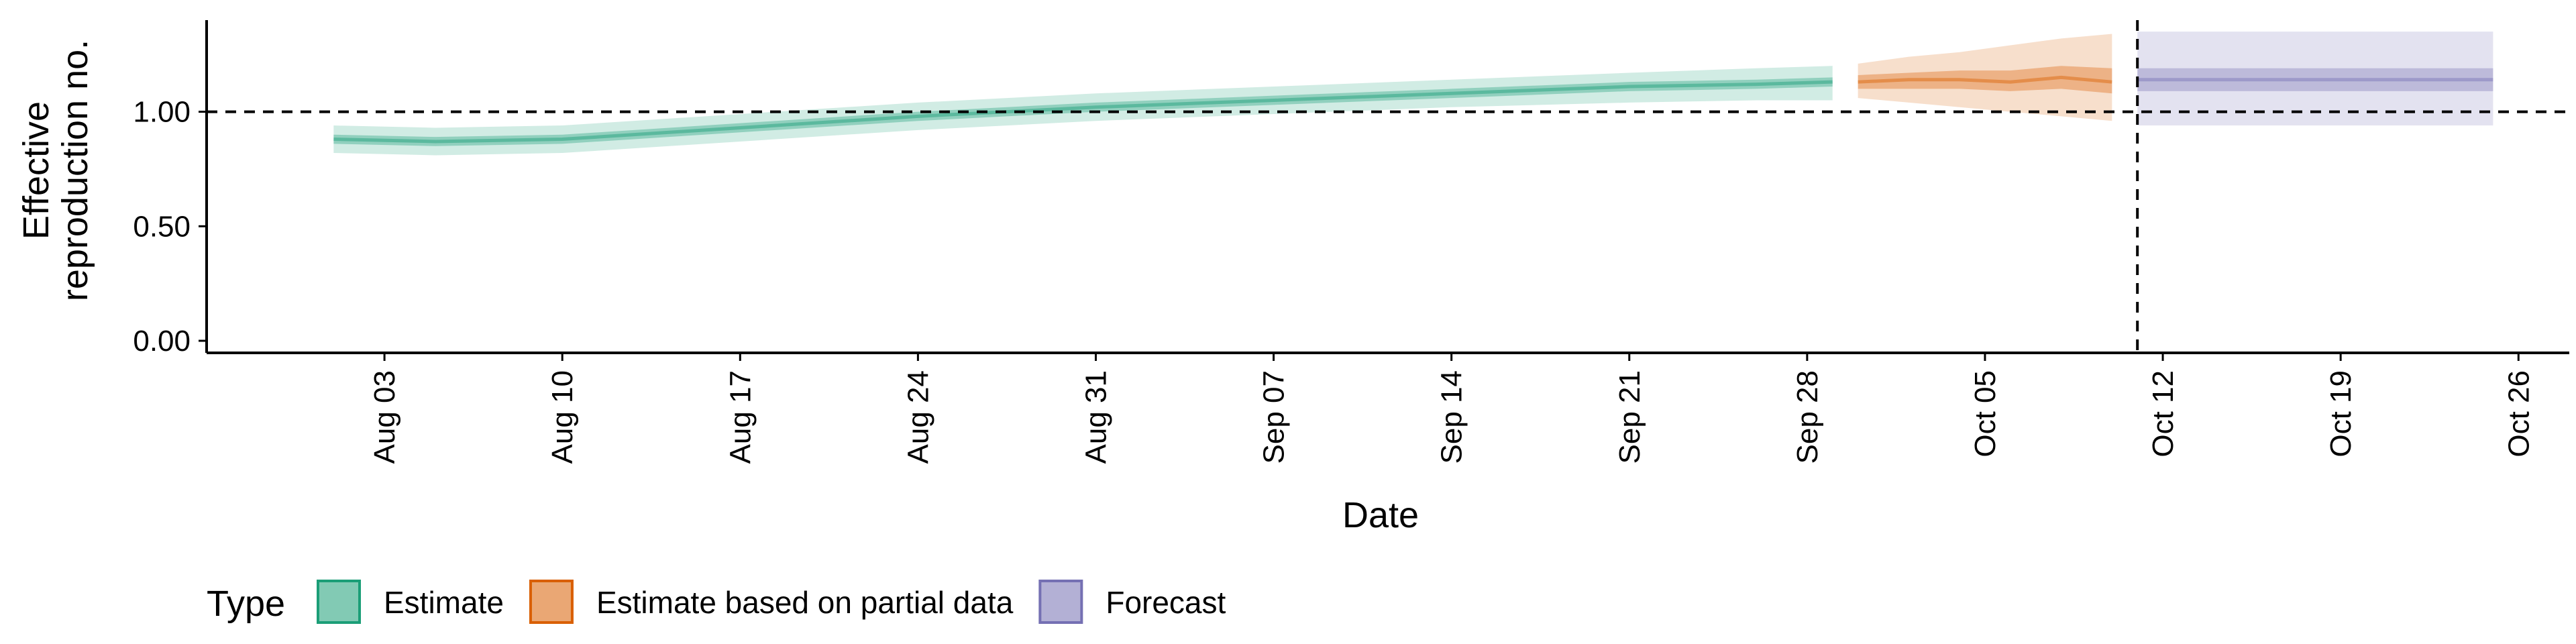  I want to click on legend-item-forecast: Forecast, so click(1132, 602).